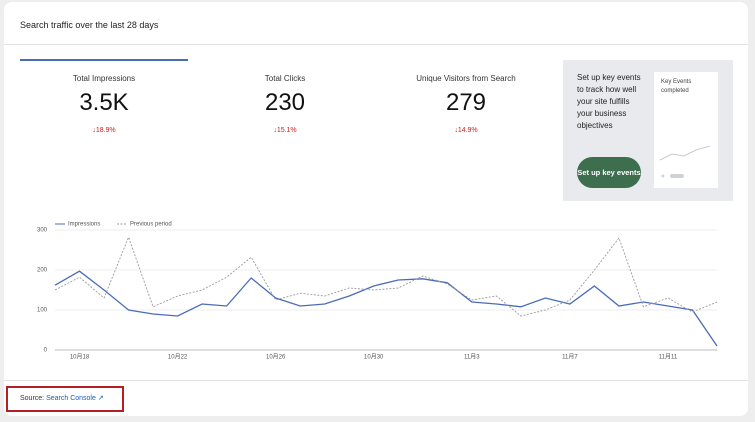 Image resolution: width=755 pixels, height=422 pixels. What do you see at coordinates (570, 357) in the screenshot?
I see `x-tick-label: 11月7` at bounding box center [570, 357].